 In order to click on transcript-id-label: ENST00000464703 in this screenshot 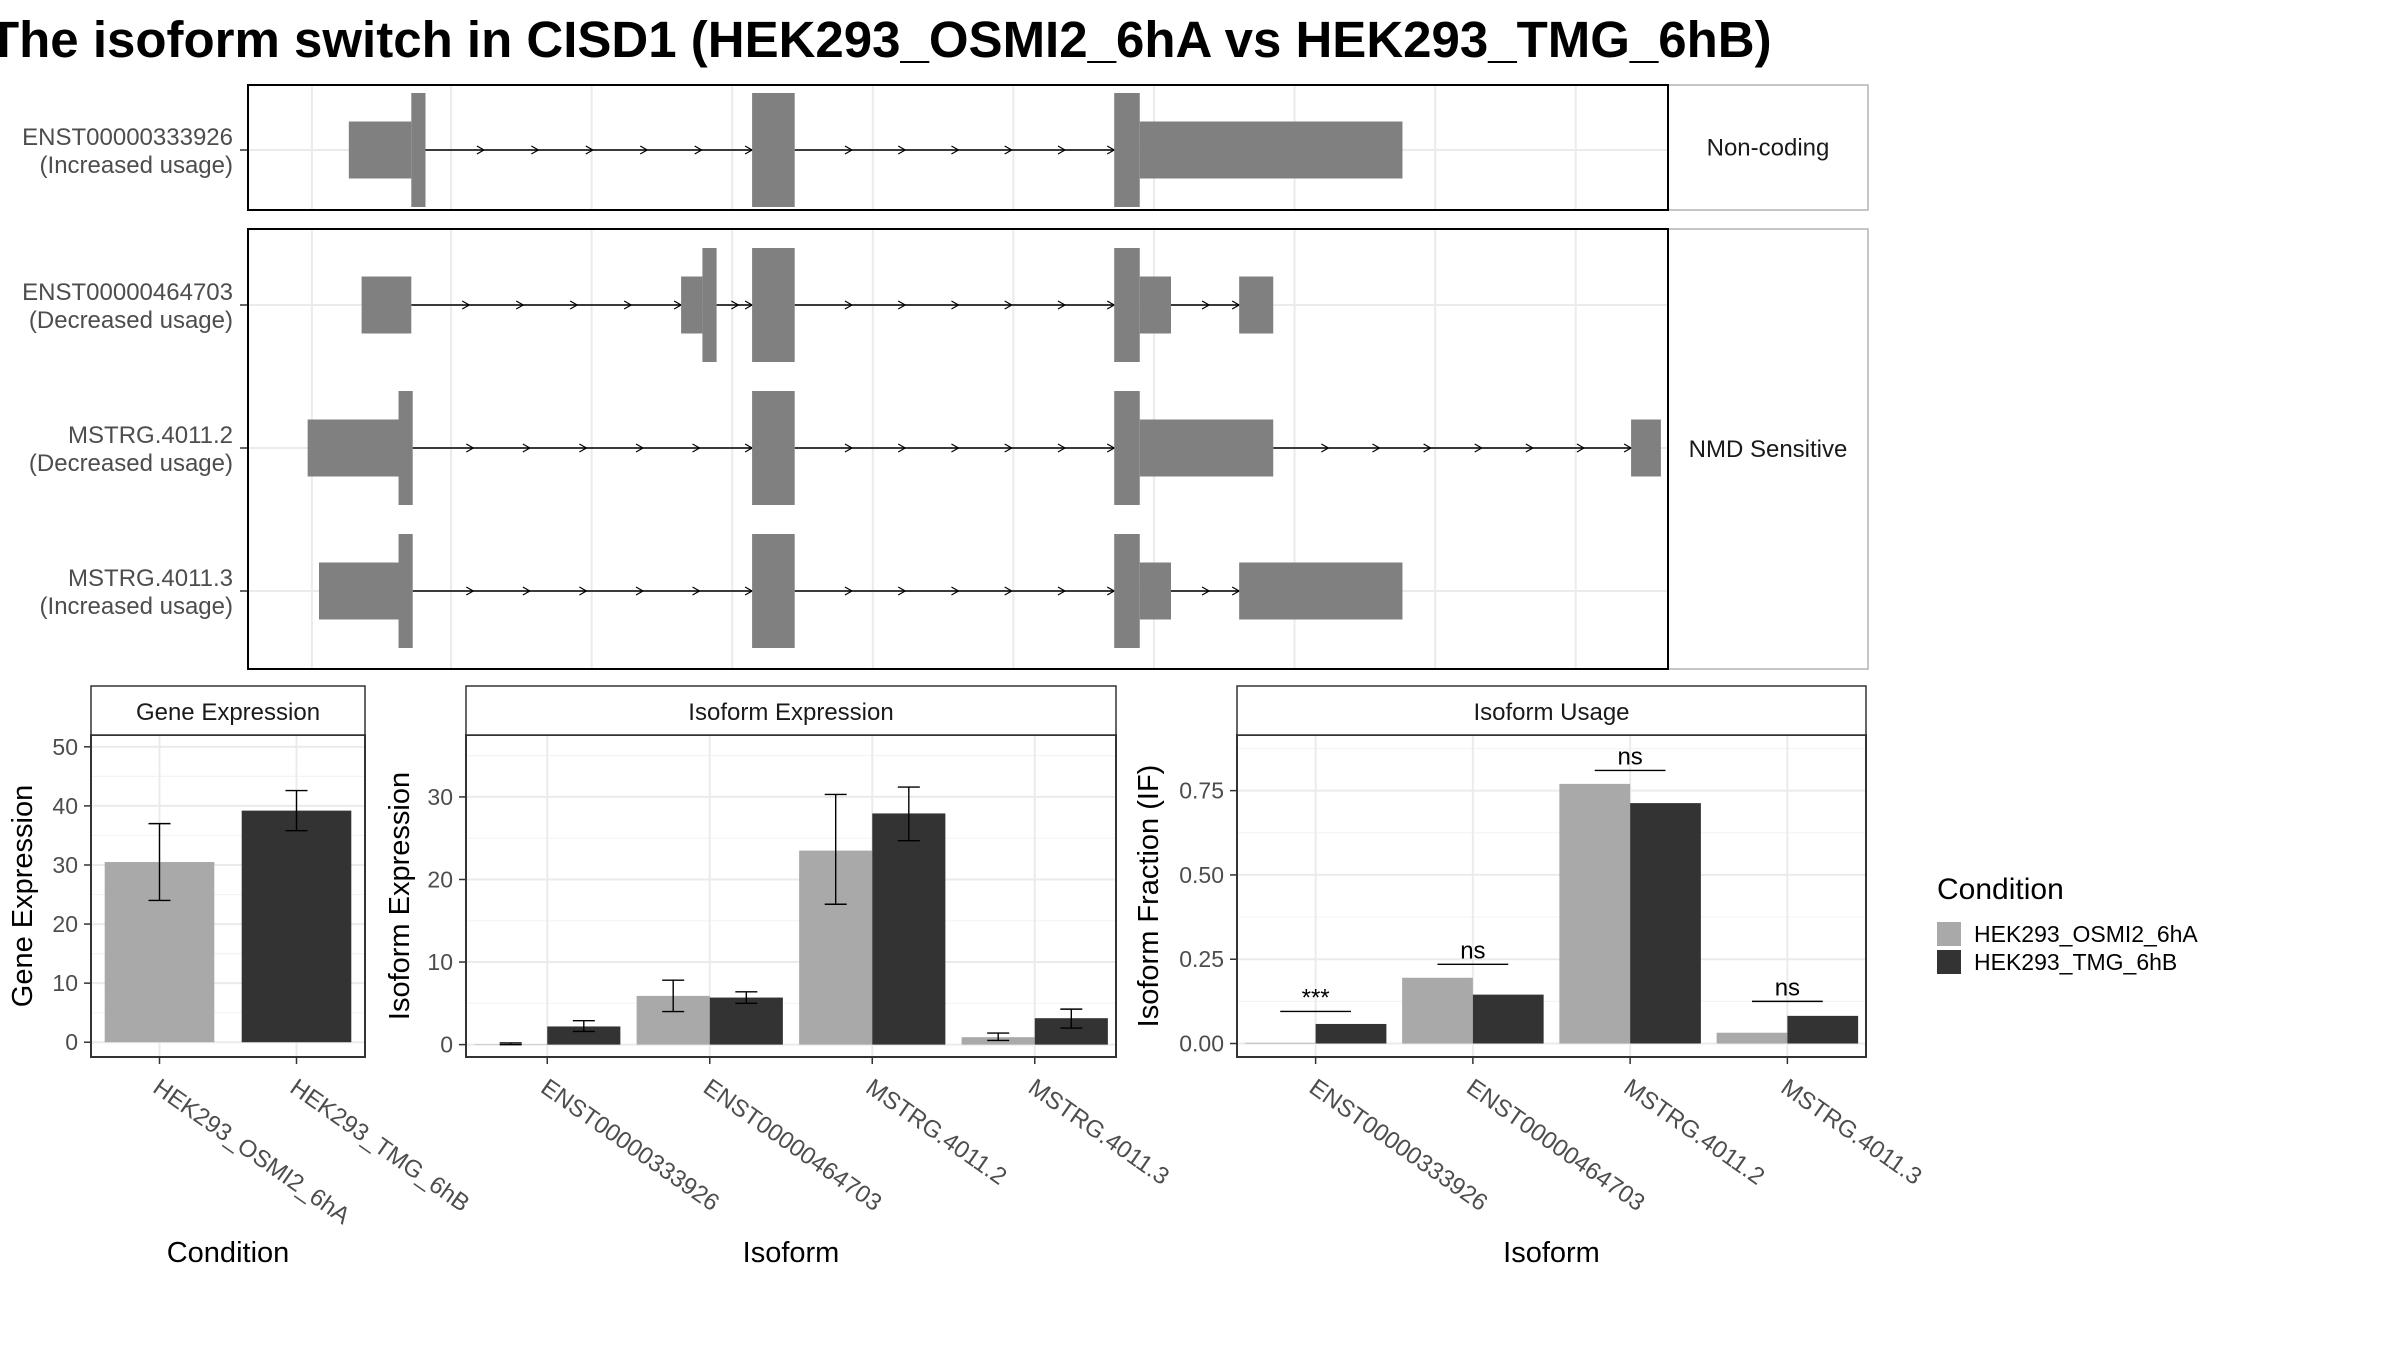, I will do `click(127, 292)`.